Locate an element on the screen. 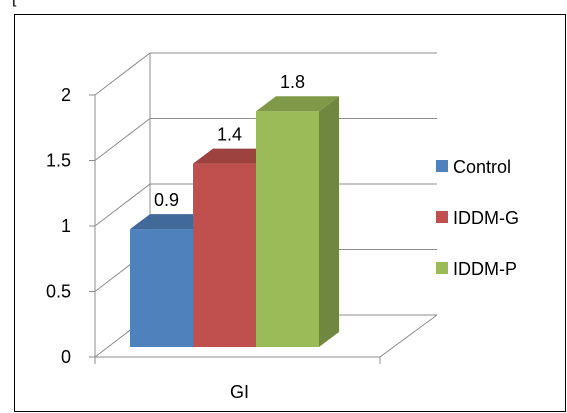 The image size is (567, 413). cropped-top-text: [ is located at coordinates (37, 5).